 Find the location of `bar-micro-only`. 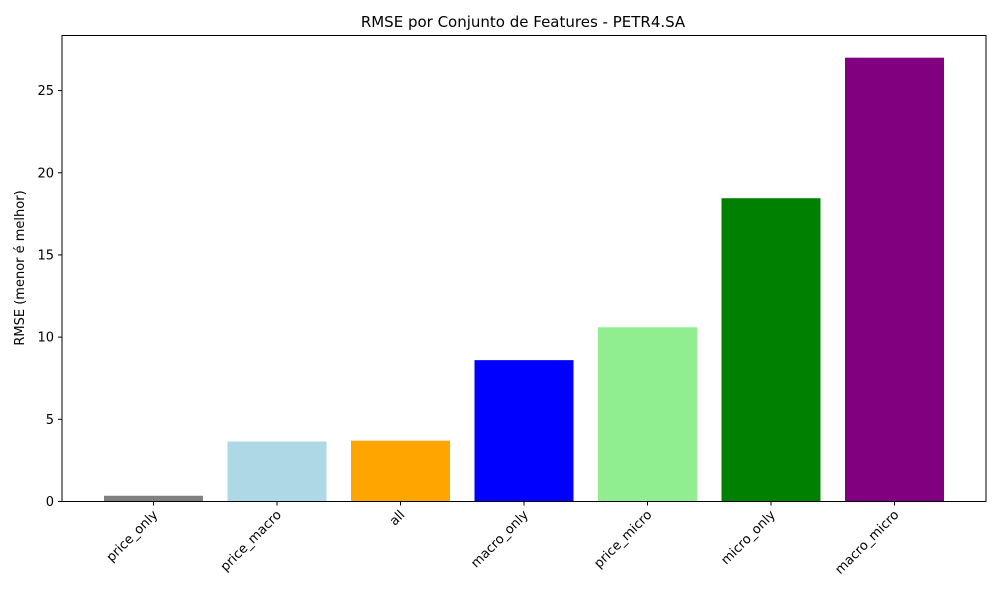

bar-micro-only is located at coordinates (771, 350).